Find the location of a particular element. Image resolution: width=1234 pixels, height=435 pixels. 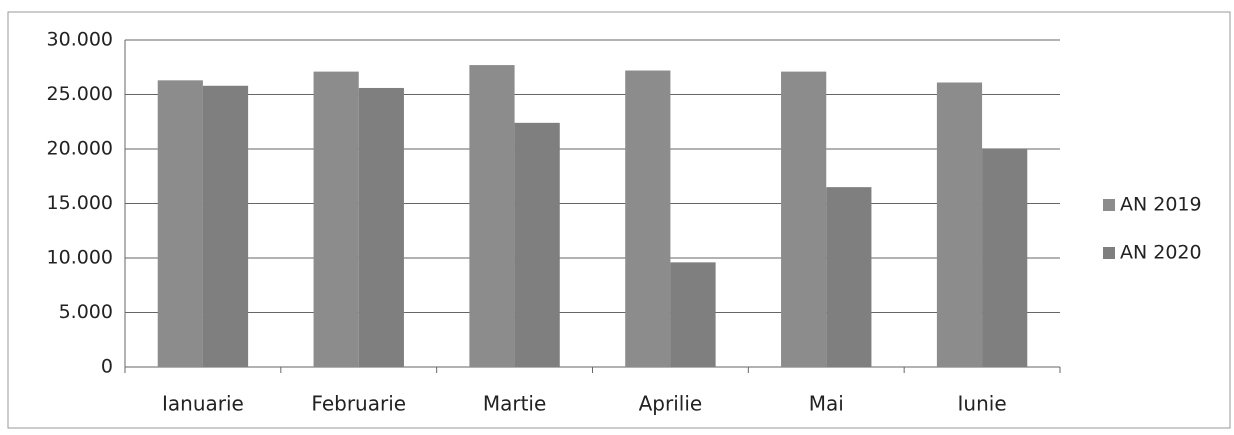

y-tick-label: 10.000 is located at coordinates (80, 258).